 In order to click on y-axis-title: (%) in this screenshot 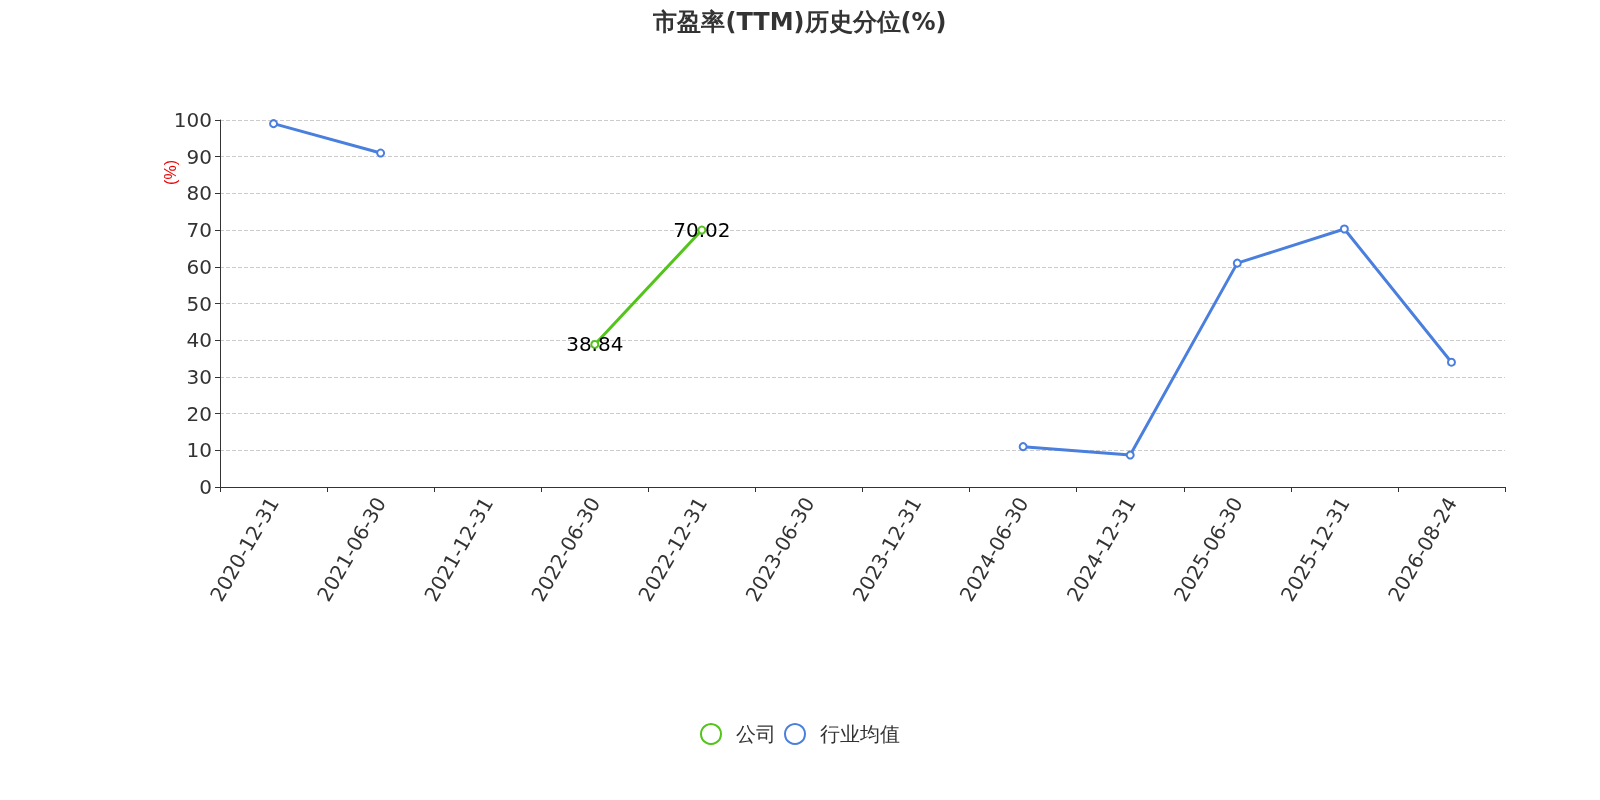, I will do `click(170, 172)`.